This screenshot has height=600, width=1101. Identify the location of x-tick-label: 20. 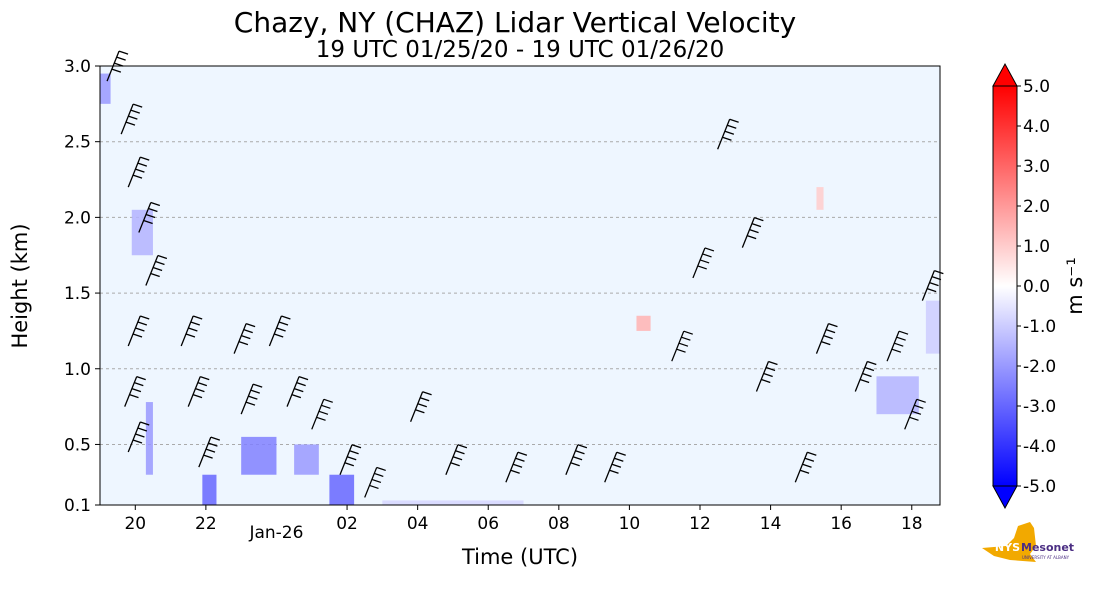
(135, 524).